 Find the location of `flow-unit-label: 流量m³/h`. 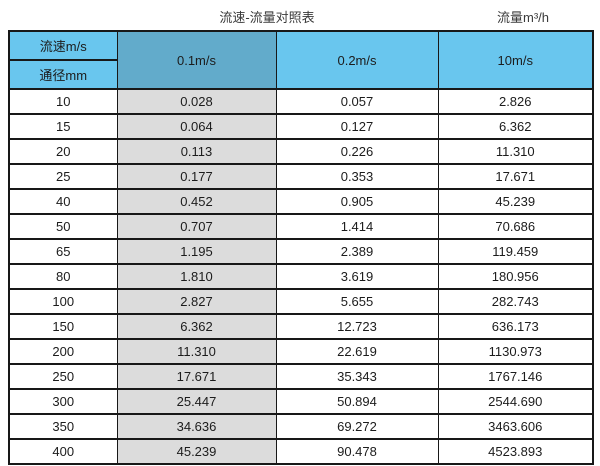

flow-unit-label: 流量m³/h is located at coordinates (523, 17).